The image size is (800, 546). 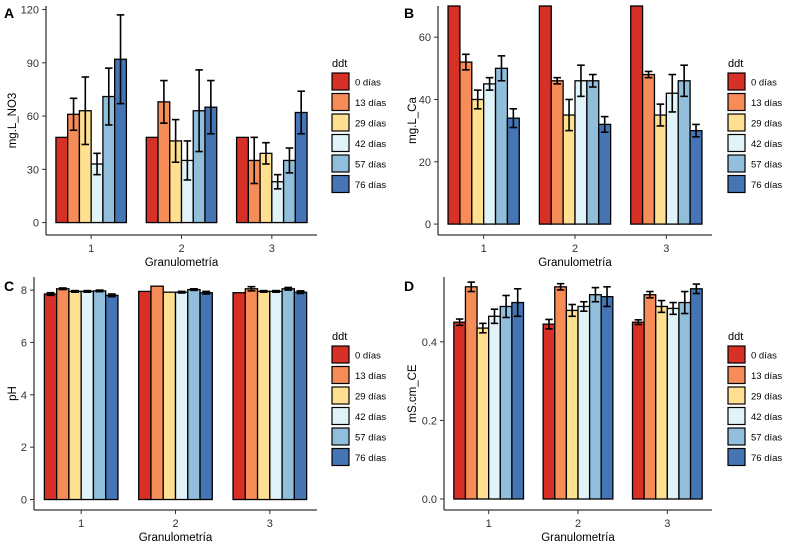 I want to click on y-tick-label: 6, so click(x=24, y=343).